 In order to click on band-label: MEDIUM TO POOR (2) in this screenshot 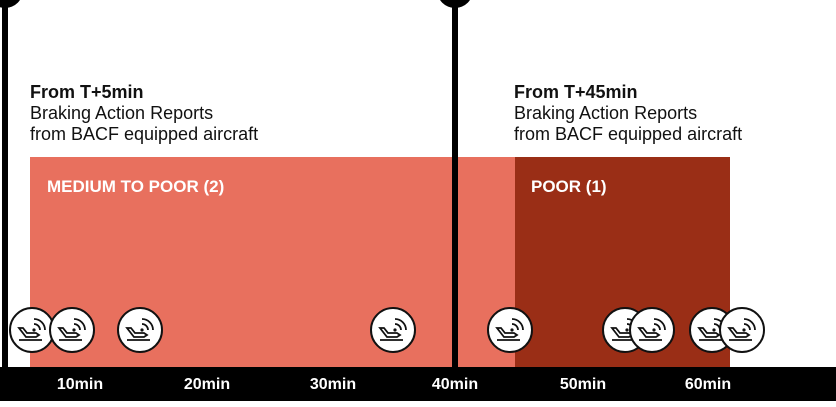, I will do `click(135, 186)`.